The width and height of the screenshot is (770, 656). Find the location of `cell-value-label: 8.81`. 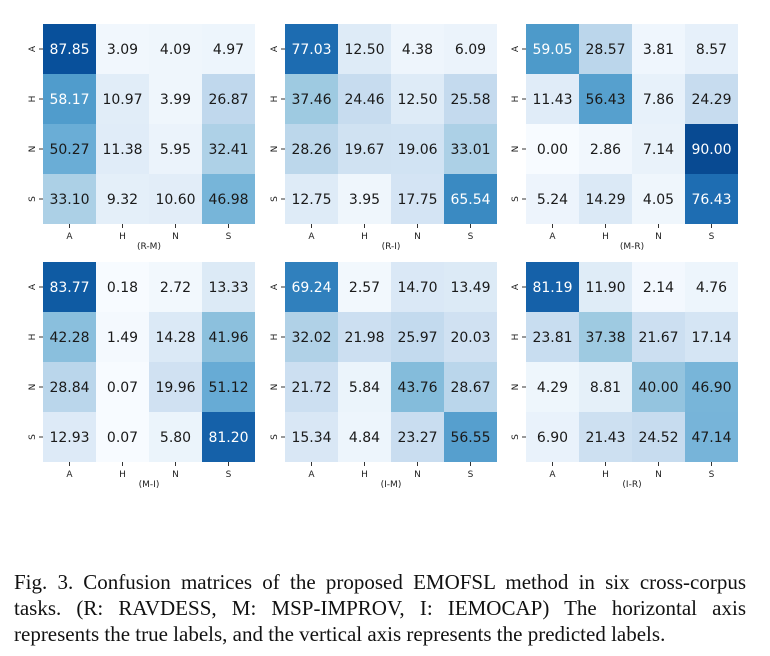

cell-value-label: 8.81 is located at coordinates (605, 388).